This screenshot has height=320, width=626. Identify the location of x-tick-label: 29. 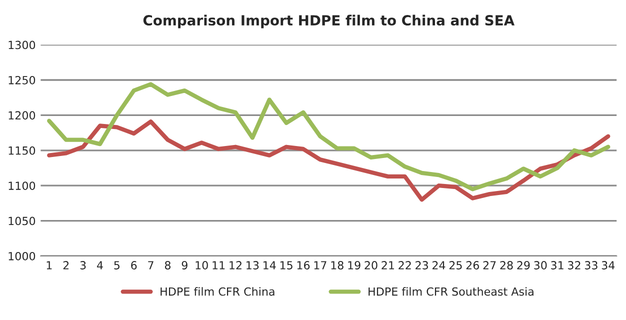
(523, 265).